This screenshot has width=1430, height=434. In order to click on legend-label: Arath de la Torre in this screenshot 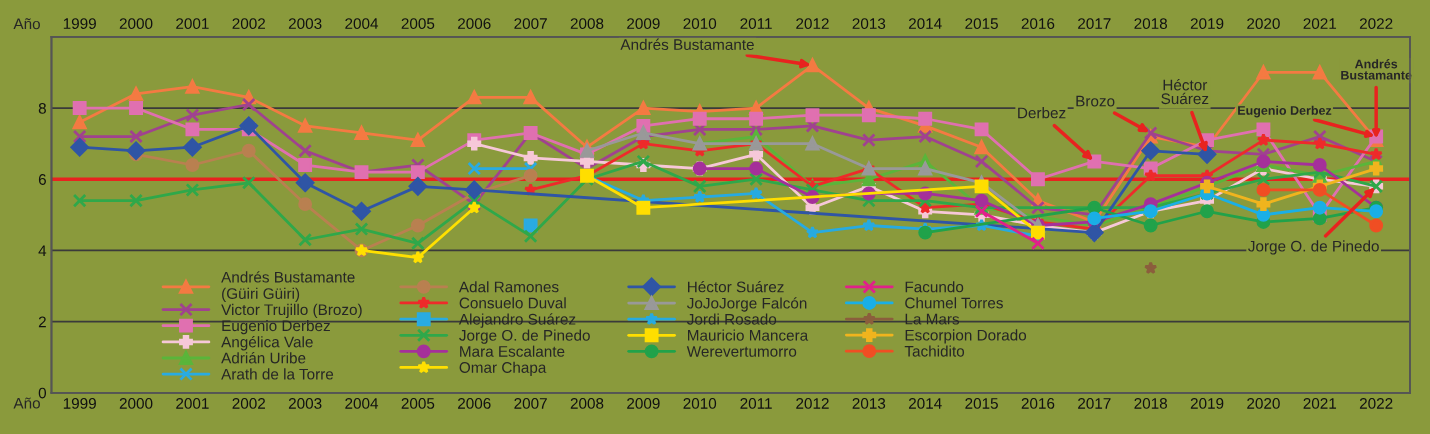, I will do `click(277, 374)`.